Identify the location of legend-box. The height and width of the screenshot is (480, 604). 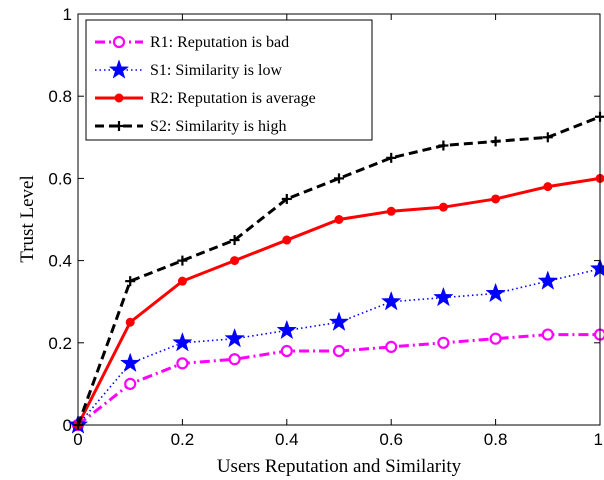
(229, 80).